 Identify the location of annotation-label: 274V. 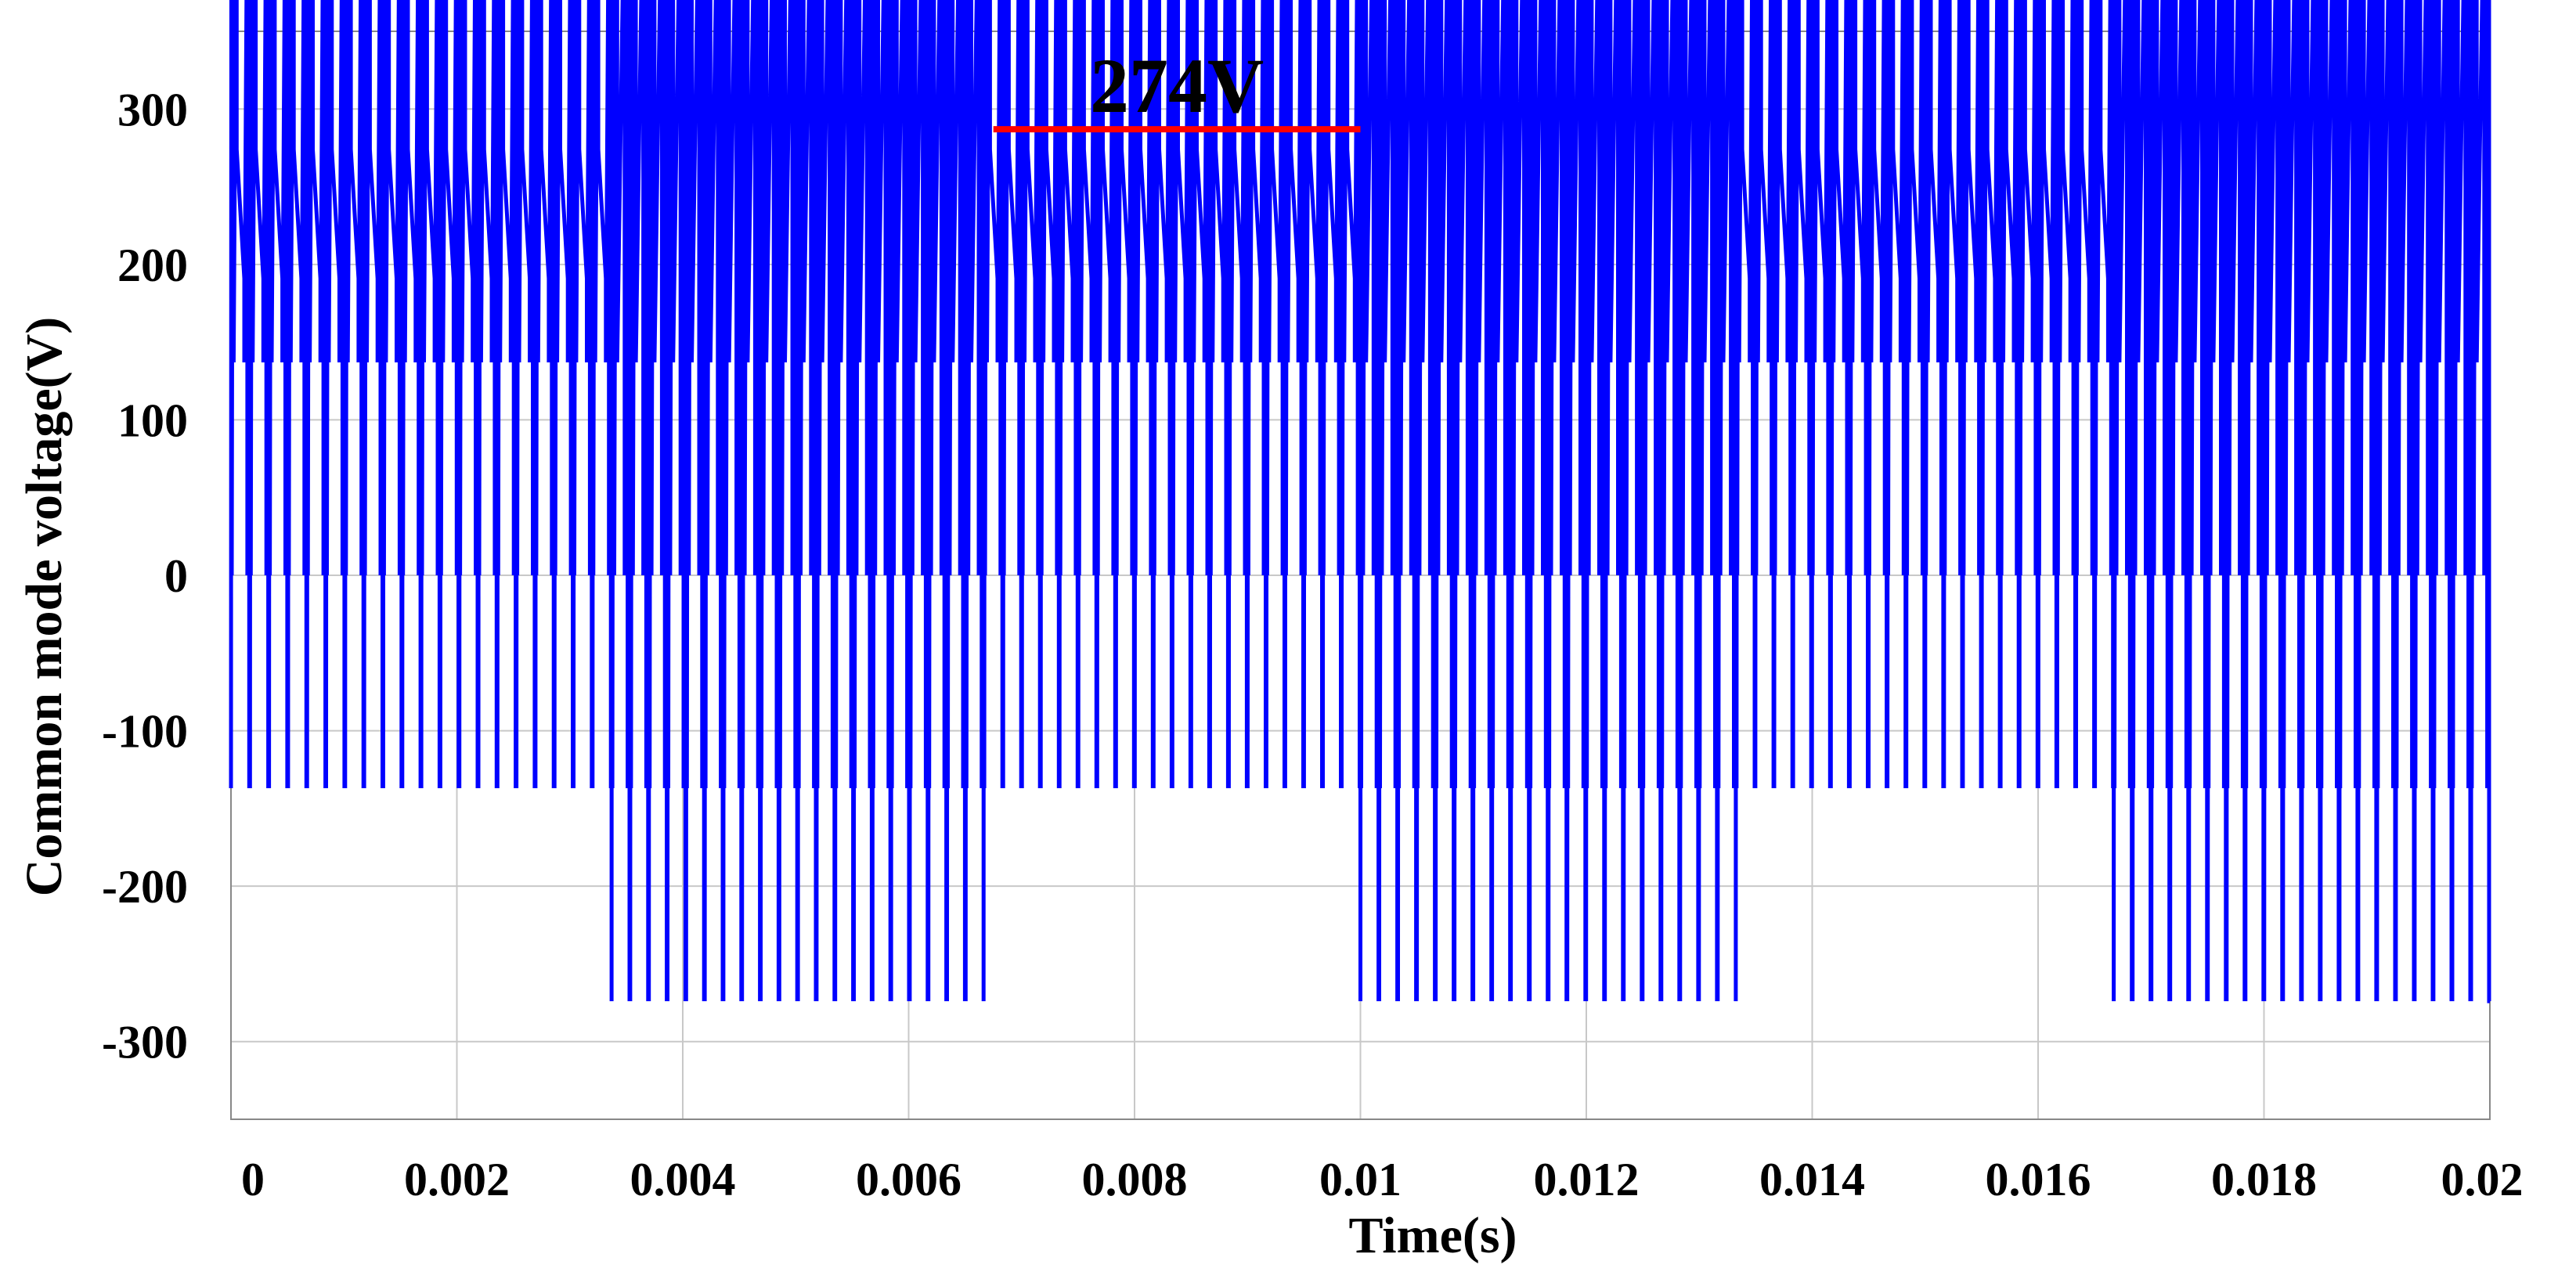
(1177, 85).